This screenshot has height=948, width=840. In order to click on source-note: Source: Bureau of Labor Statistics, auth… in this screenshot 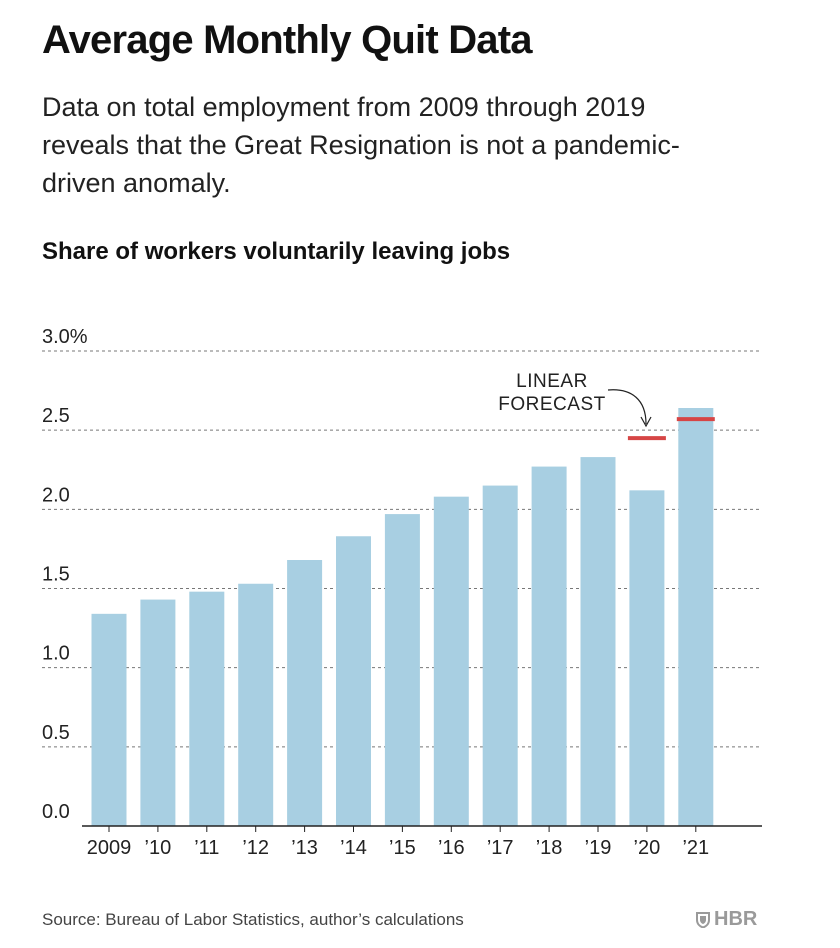, I will do `click(253, 919)`.